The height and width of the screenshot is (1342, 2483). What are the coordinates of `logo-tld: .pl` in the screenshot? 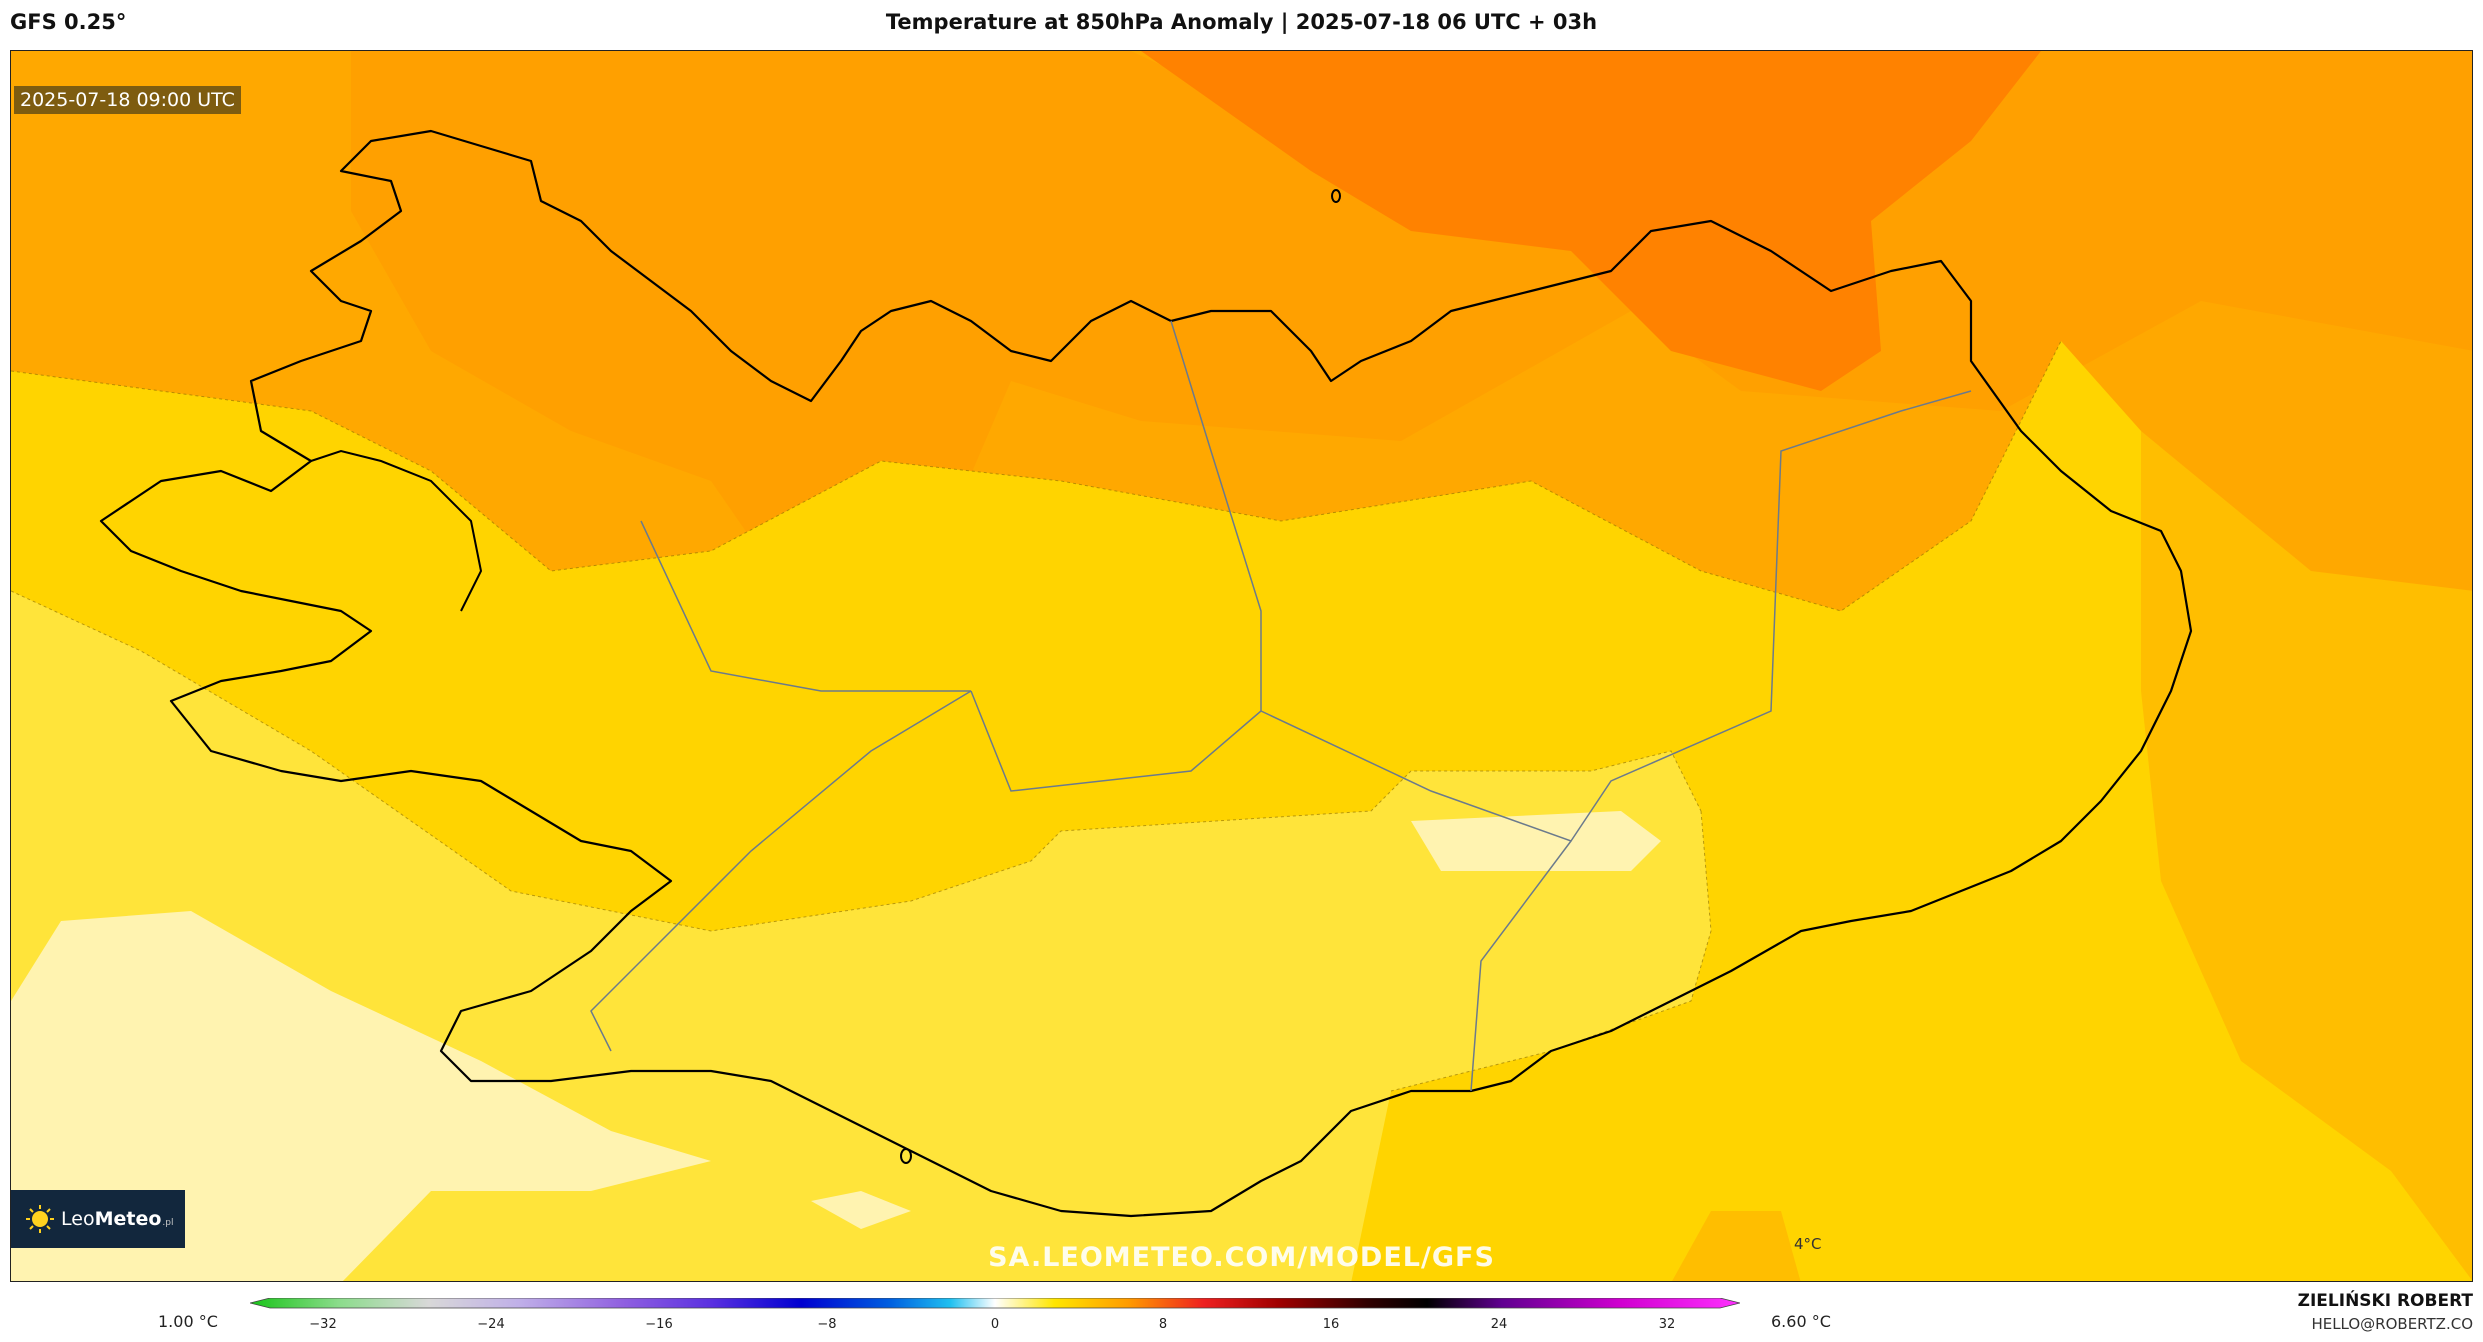 It's located at (168, 1223).